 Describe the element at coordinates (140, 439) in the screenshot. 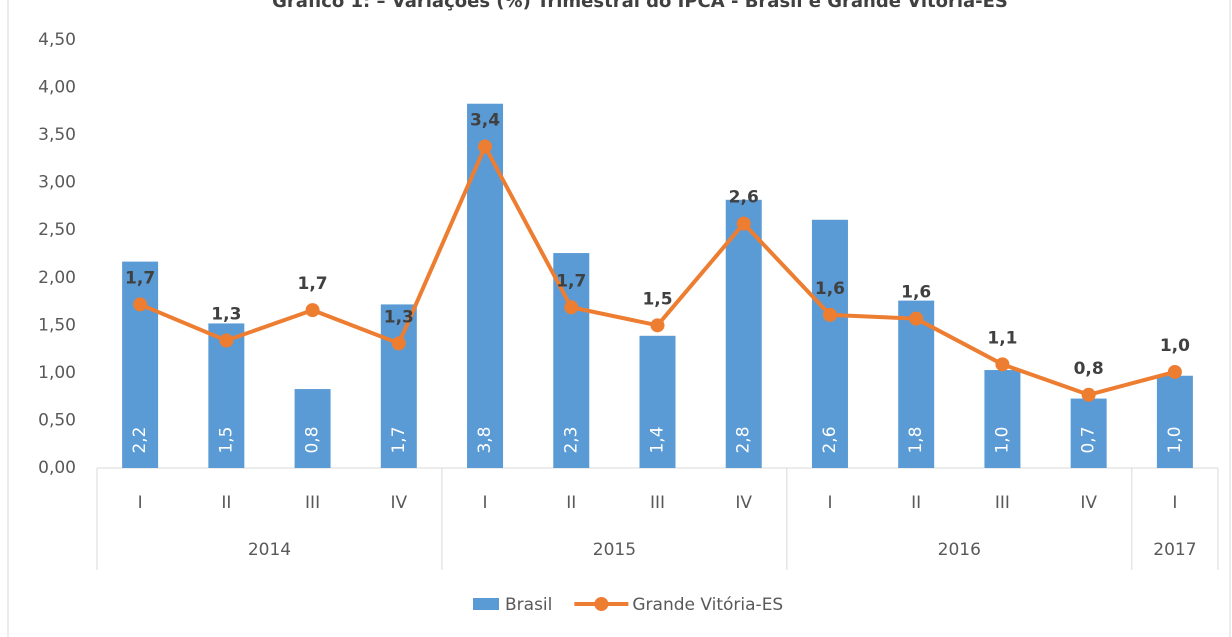

I see `bar-value-label: 2,2` at that location.